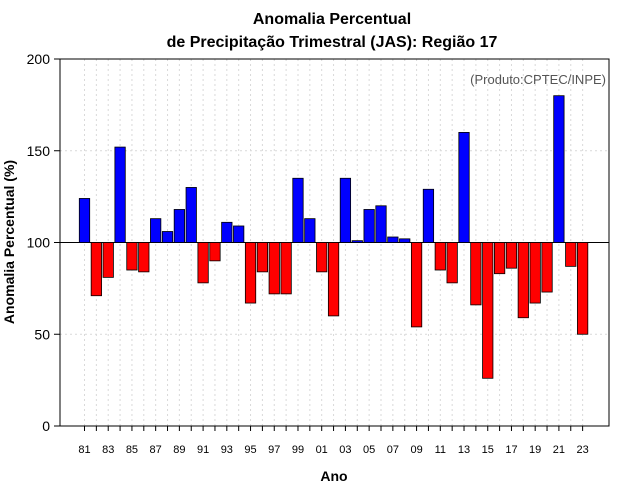 This screenshot has height=500, width=640. Describe the element at coordinates (84, 450) in the screenshot. I see `x-tick-label: 81` at that location.